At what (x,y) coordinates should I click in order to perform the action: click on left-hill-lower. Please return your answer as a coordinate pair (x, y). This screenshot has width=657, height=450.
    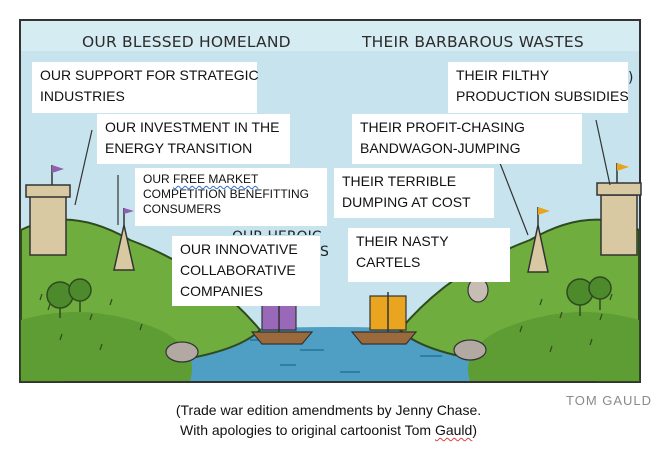
    Looking at the image, I should click on (106, 346).